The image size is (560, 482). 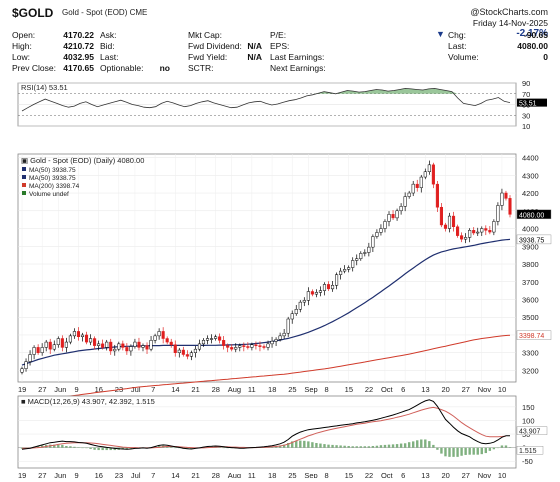 I want to click on price-x-tick-label: 13, so click(x=425, y=389).